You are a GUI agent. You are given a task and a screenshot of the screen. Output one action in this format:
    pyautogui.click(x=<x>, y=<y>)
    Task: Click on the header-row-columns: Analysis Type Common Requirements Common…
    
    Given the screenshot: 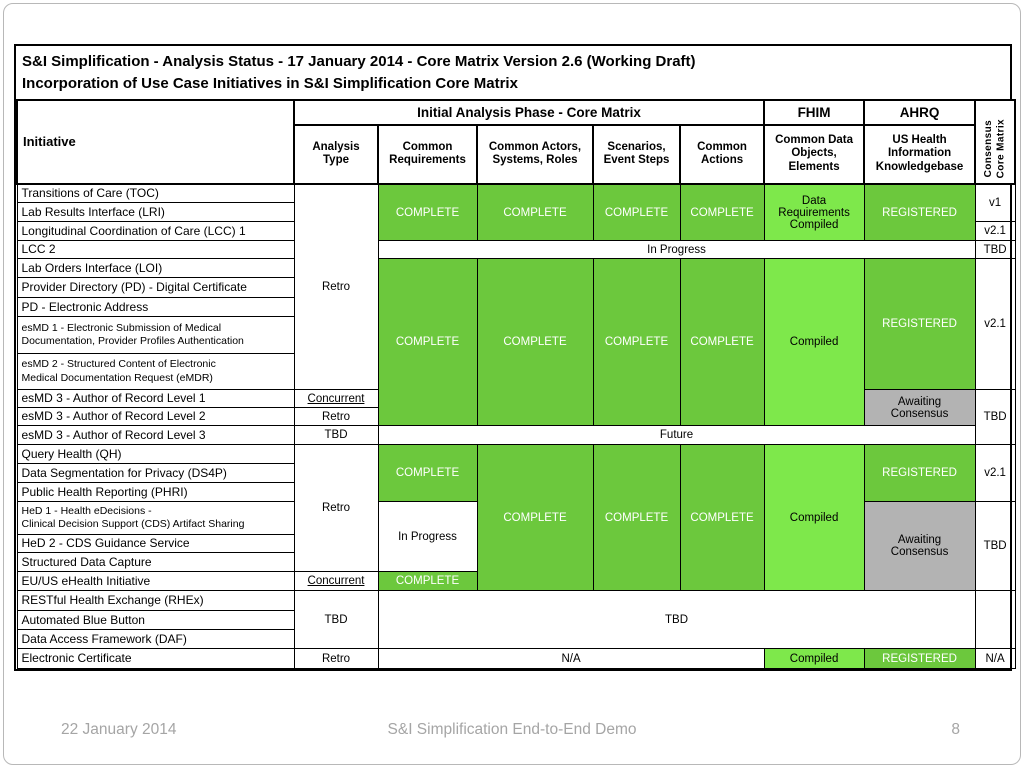 What is the action you would take?
    pyautogui.click(x=516, y=154)
    